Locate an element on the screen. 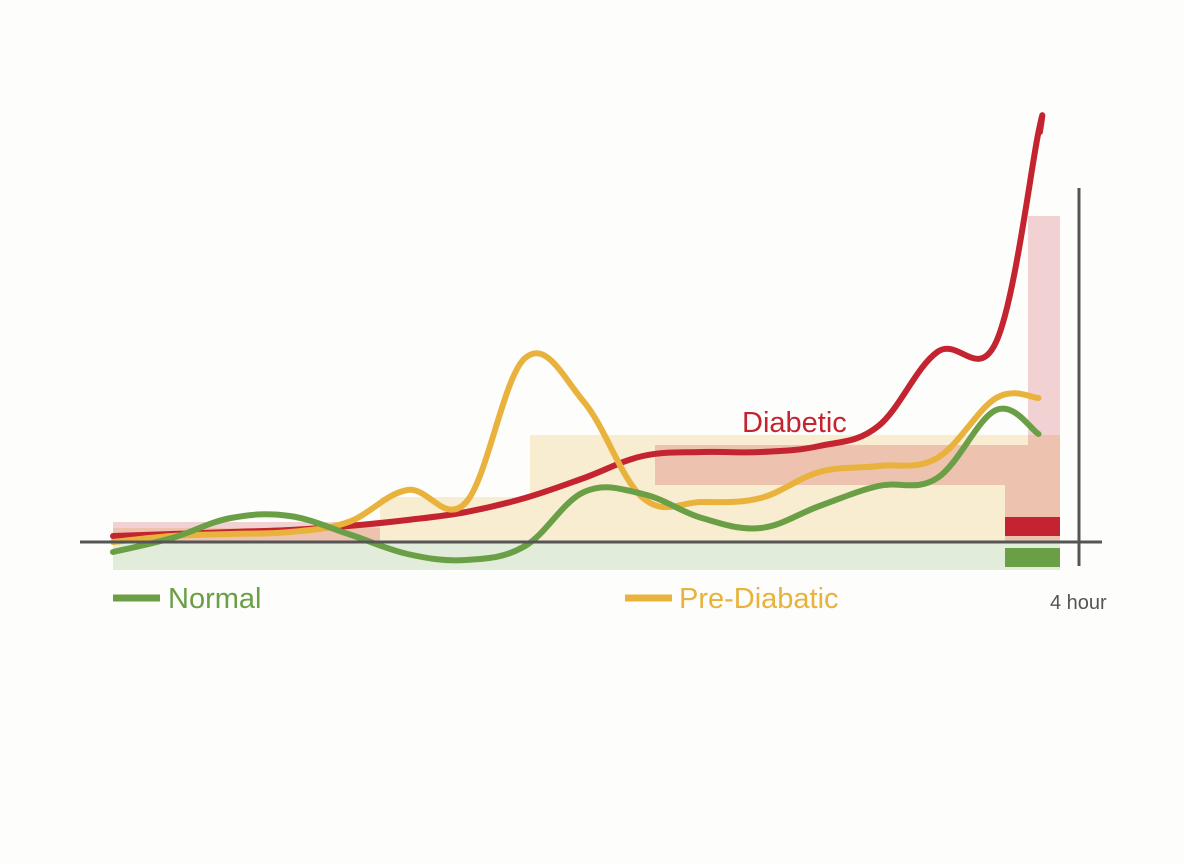 Image resolution: width=1184 pixels, height=864 pixels. diabetic-series-label: Diabetic is located at coordinates (794, 423).